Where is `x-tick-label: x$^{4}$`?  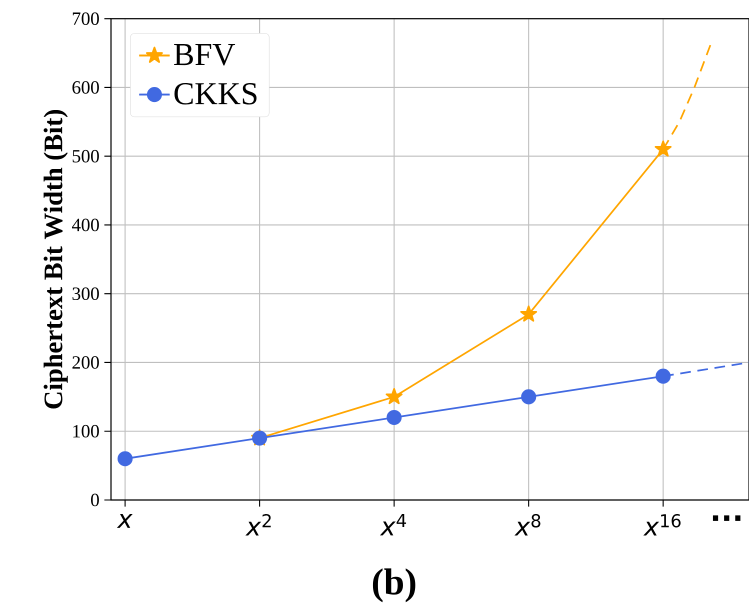
x-tick-label: x$^{4}$ is located at coordinates (393, 525).